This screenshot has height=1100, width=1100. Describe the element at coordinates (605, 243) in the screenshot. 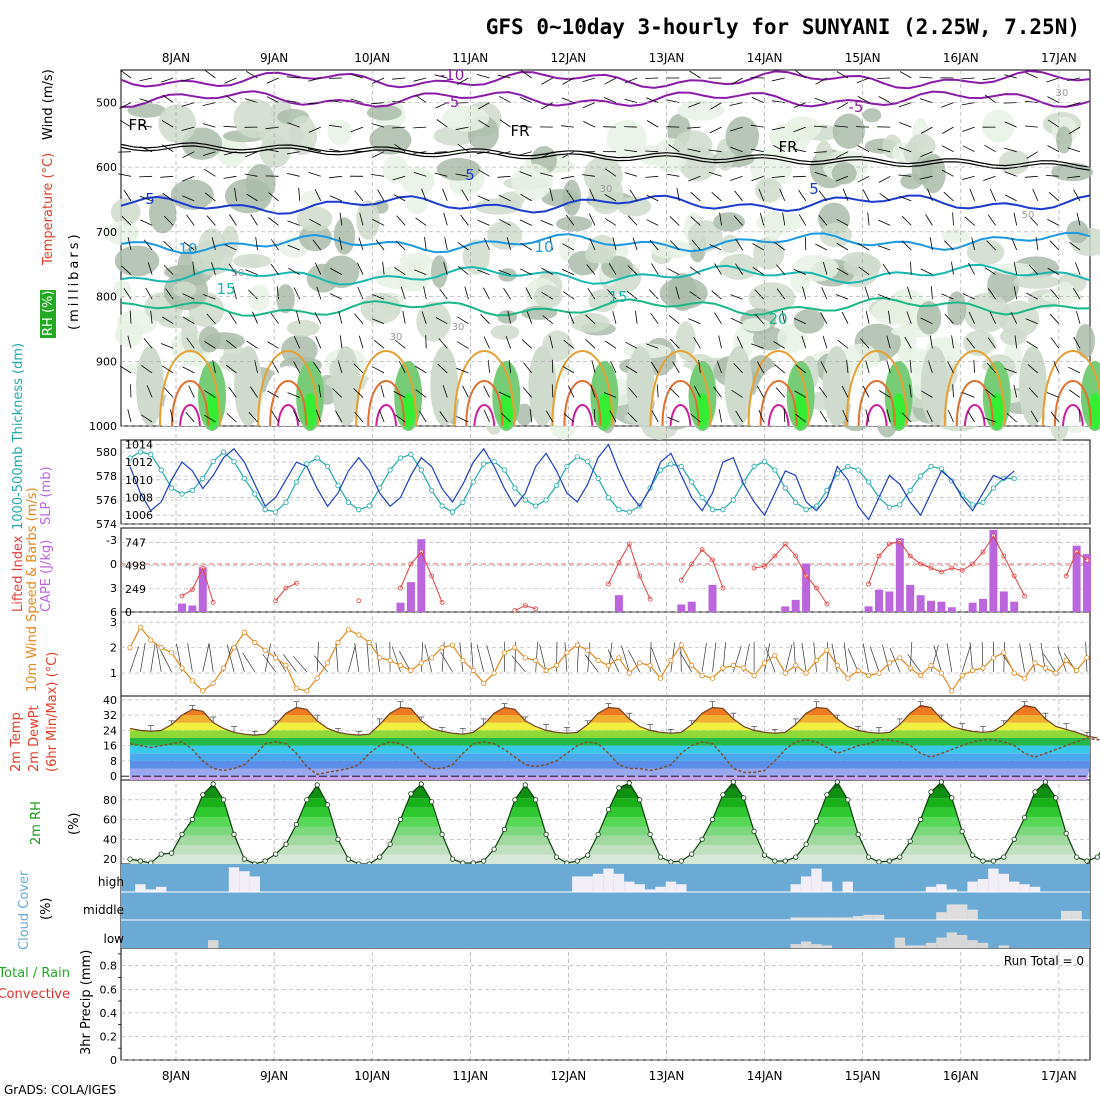

I see `isotherm-line` at that location.